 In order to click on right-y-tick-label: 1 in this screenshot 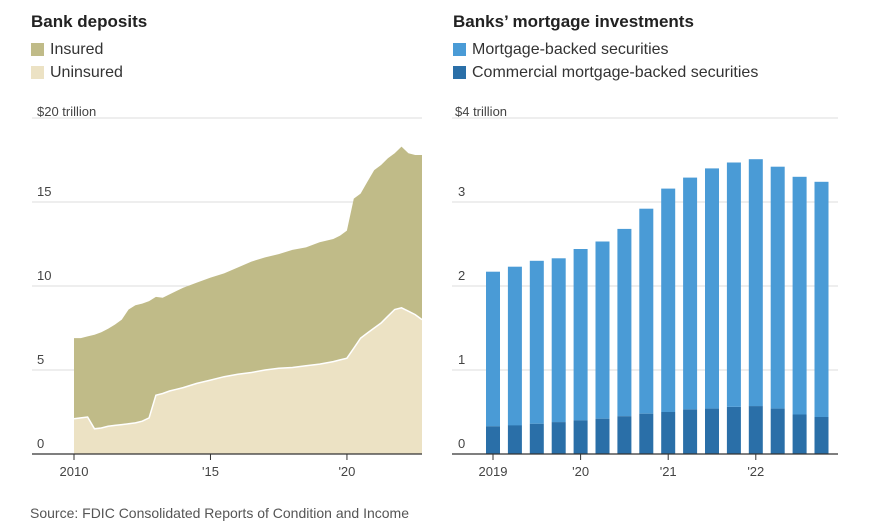, I will do `click(461, 359)`.